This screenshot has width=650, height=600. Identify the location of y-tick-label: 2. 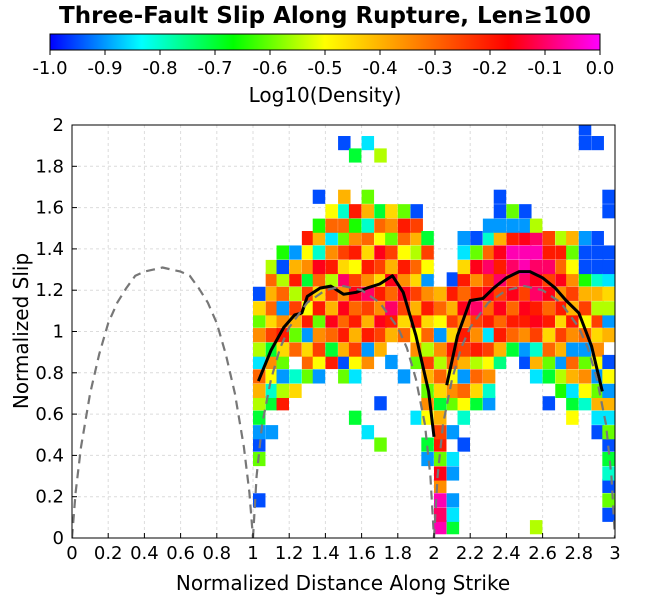
(58, 125).